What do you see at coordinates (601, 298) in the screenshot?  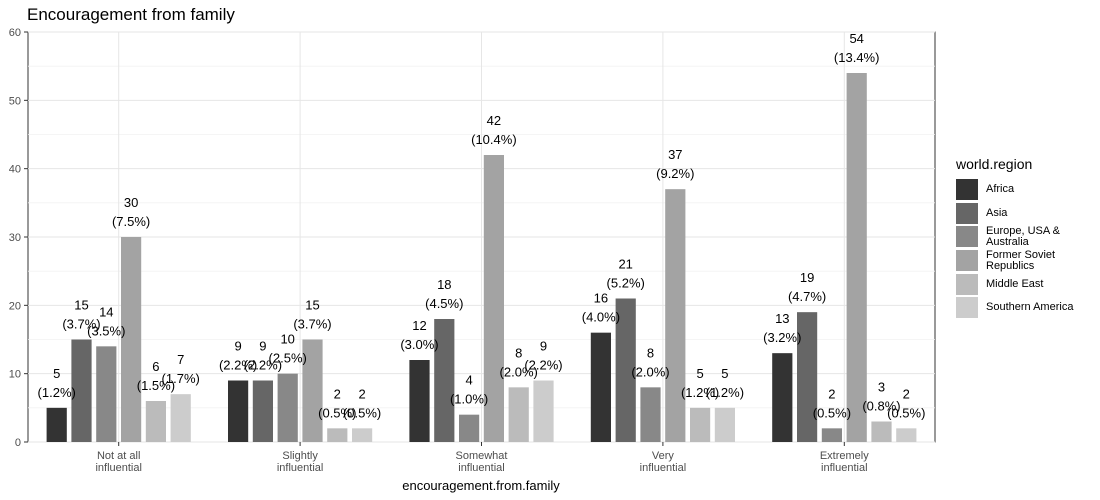 I see `bar-value-label: 16` at bounding box center [601, 298].